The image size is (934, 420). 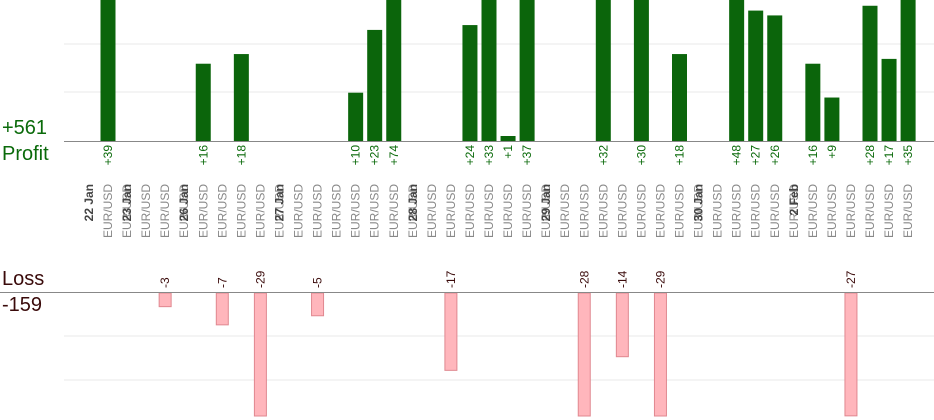 I want to click on loss-value-label: -27, so click(x=851, y=279).